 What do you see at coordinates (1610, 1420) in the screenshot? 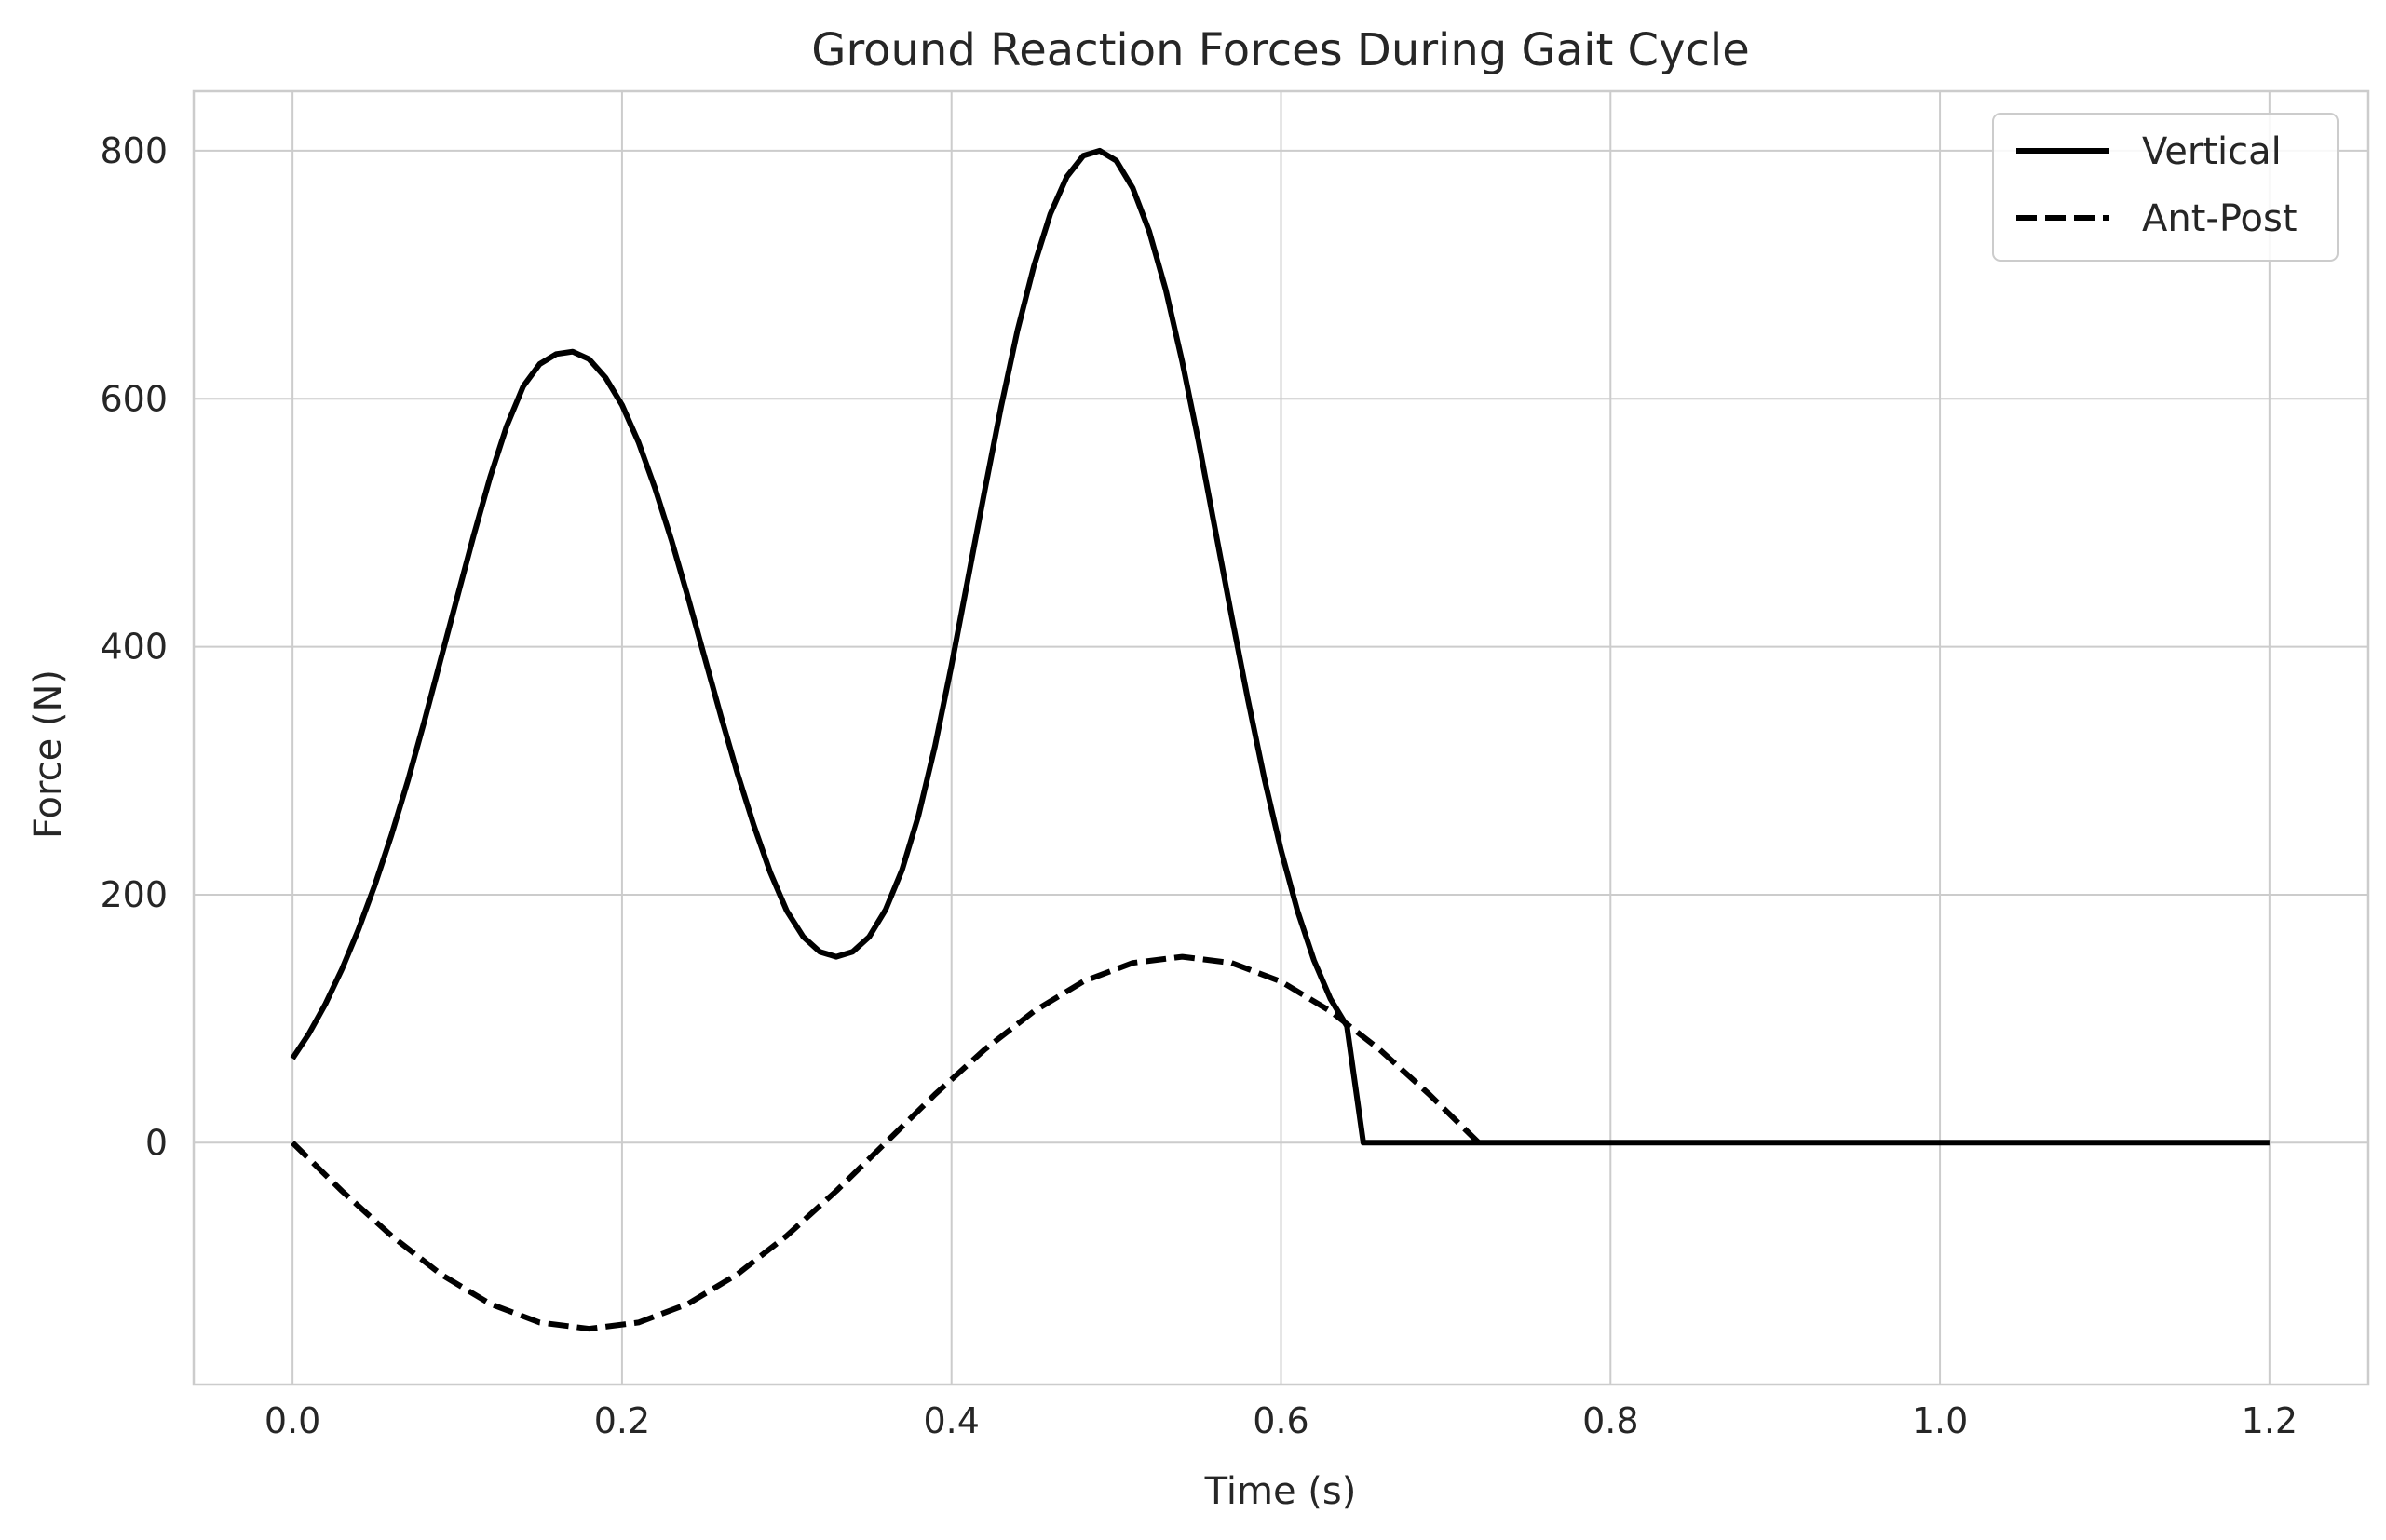
I see `x-tick-label: 0.8` at bounding box center [1610, 1420].